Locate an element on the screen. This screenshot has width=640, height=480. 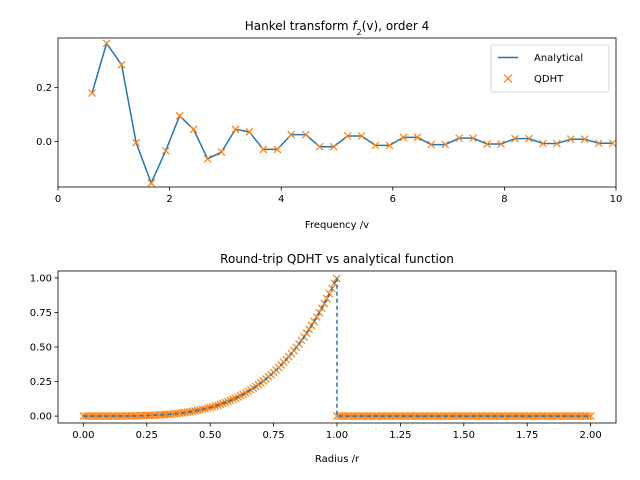
bottom-x-ticks: 0.00 0.25 0.50 0.75 1.00 1.25 1.50 1.75 2.00 is located at coordinates (337, 432).